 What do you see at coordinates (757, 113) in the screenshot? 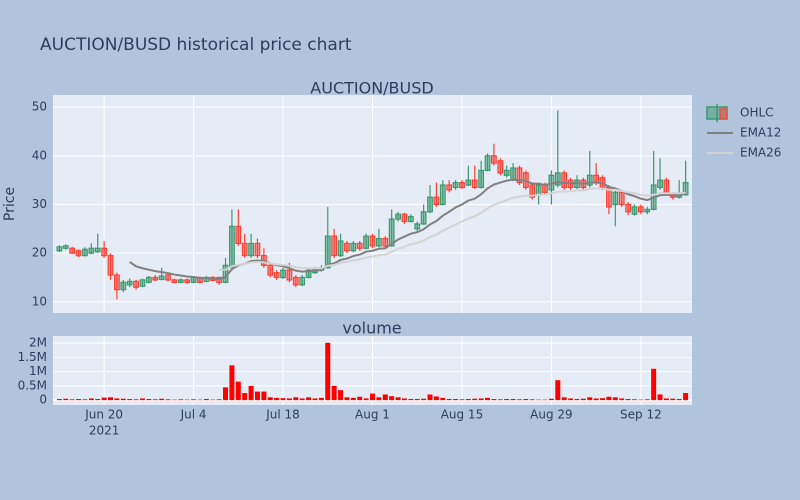
I see `legend-label: OHLC` at bounding box center [757, 113].